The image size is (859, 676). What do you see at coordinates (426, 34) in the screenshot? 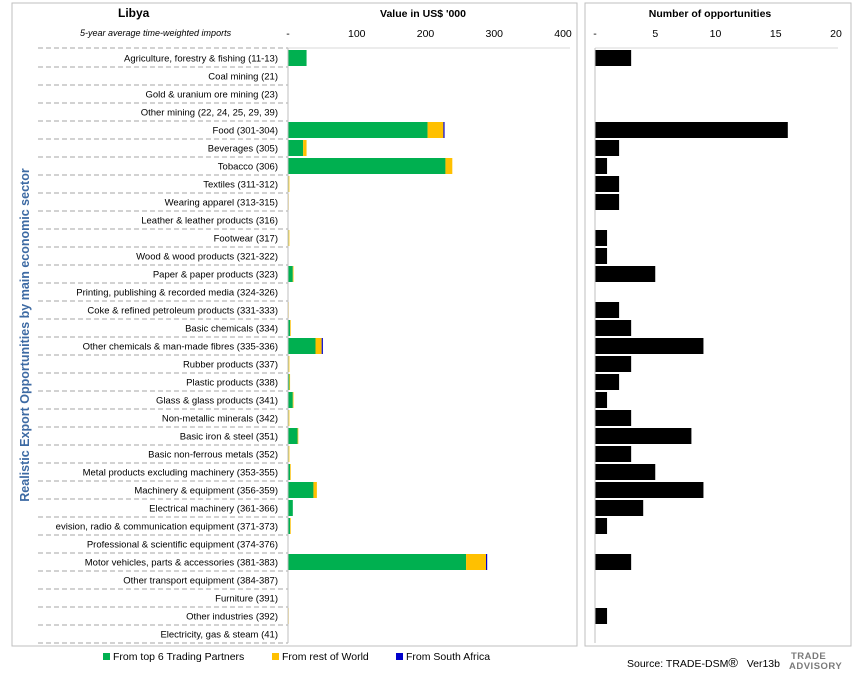
I see `value-x-tick-label: 200` at bounding box center [426, 34].